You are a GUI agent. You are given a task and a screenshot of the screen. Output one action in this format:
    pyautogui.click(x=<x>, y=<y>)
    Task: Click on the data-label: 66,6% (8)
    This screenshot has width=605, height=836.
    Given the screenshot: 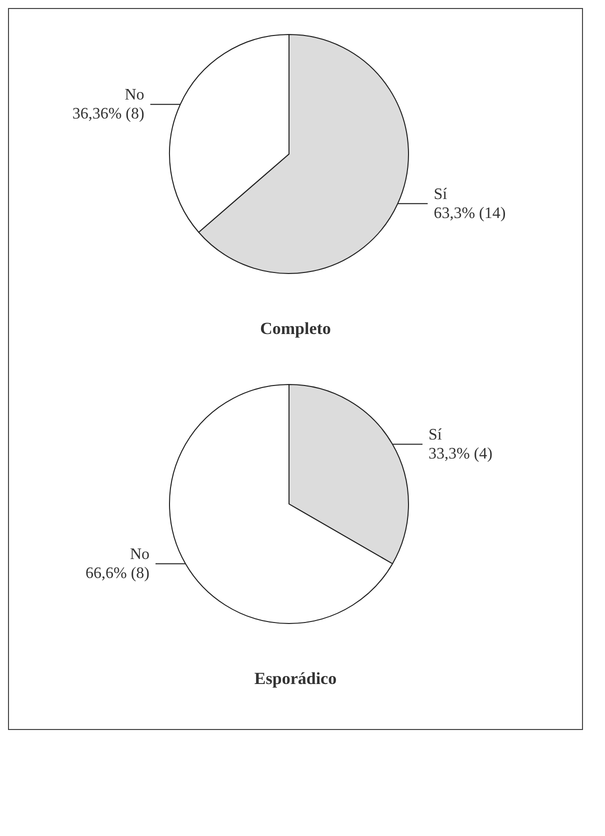 What is the action you would take?
    pyautogui.click(x=118, y=573)
    